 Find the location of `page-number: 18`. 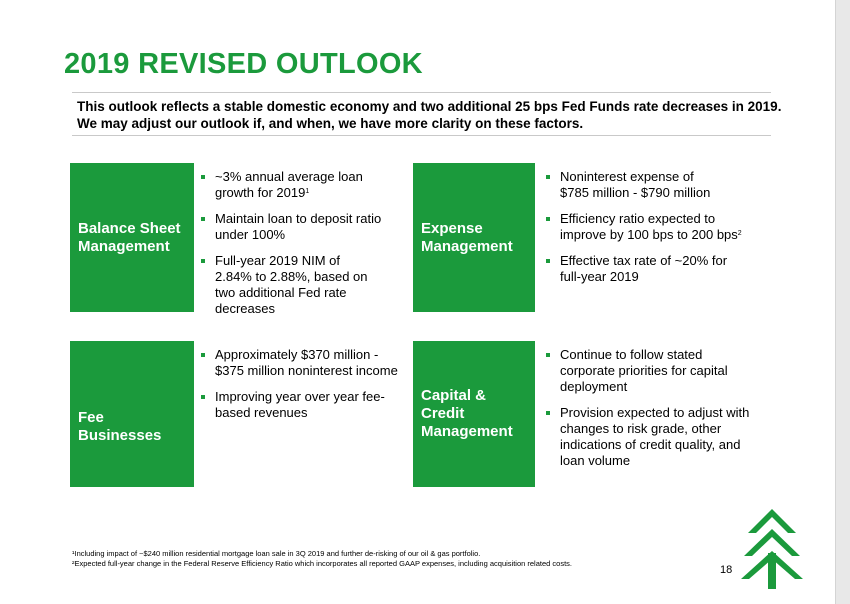

page-number: 18 is located at coordinates (726, 570).